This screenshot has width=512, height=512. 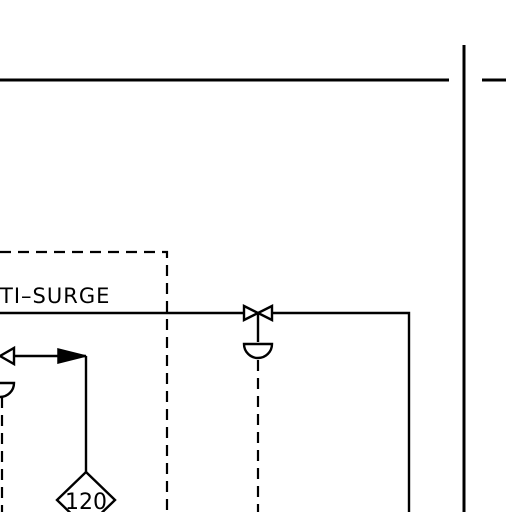 I want to click on instrument-tag-label: 120, so click(x=86, y=501).